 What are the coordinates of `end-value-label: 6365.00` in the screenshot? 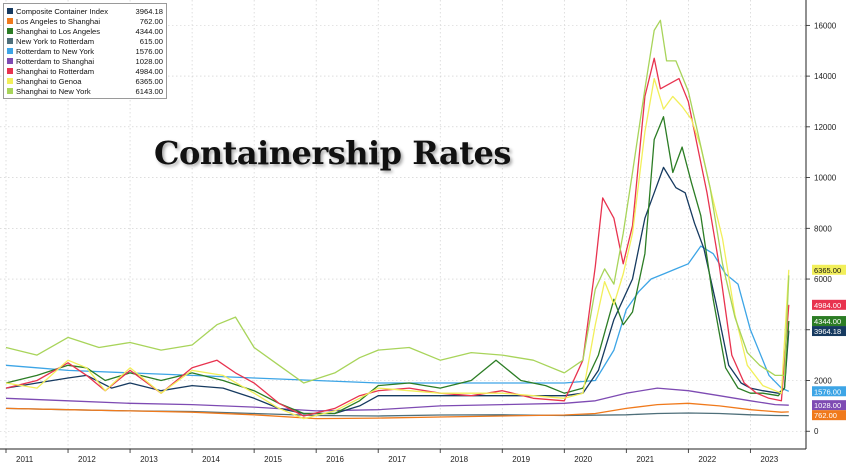 It's located at (827, 270).